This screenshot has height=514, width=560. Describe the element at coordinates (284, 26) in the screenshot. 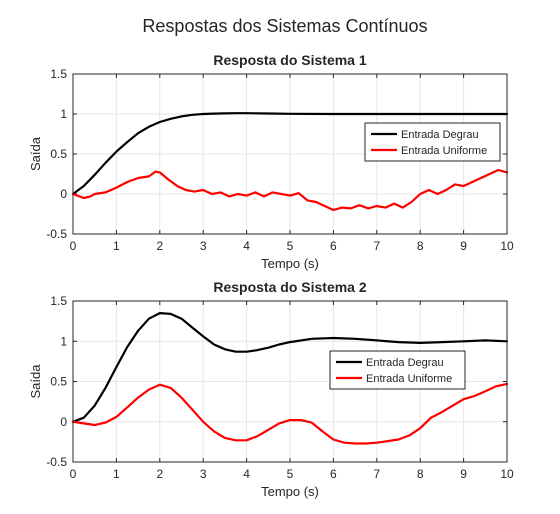

I see `figure-suptitle: Respostas dos Sistemas Contínuos` at that location.